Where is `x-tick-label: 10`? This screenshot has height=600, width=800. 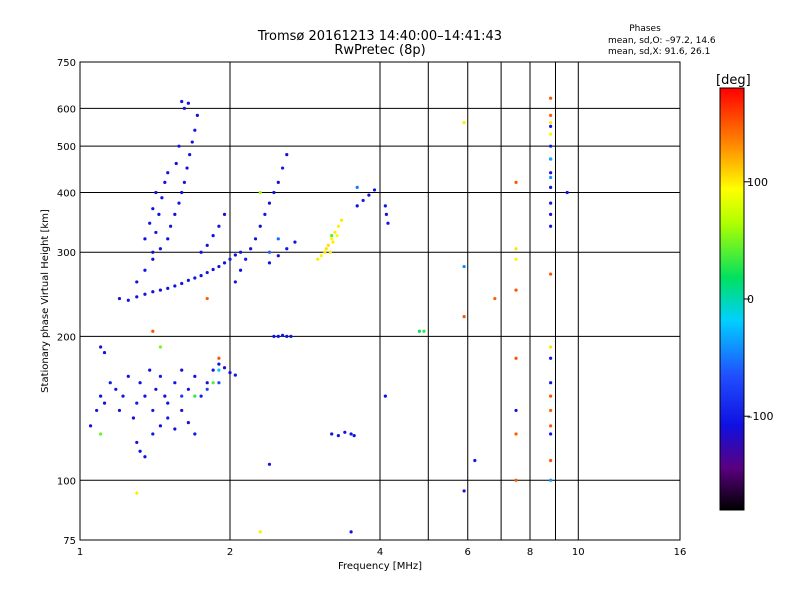 x-tick-label: 10 is located at coordinates (578, 552).